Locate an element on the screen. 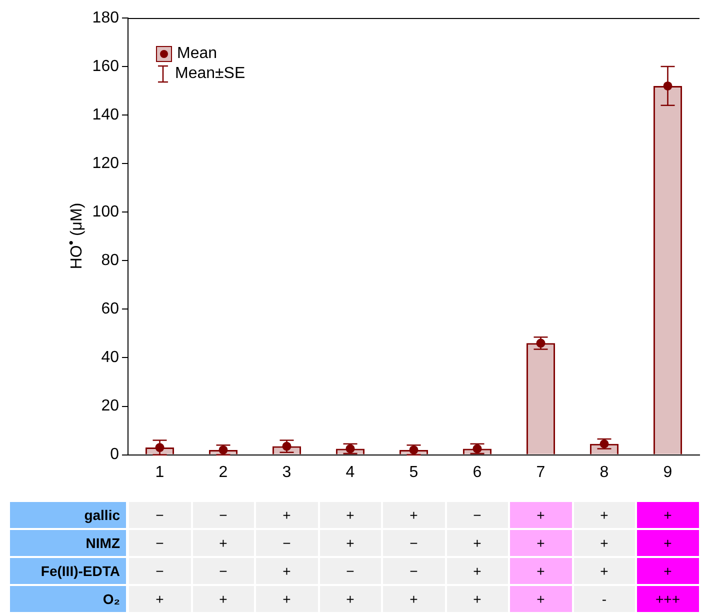 This screenshot has height=614, width=704. x-tick-label: 1 is located at coordinates (159, 472).